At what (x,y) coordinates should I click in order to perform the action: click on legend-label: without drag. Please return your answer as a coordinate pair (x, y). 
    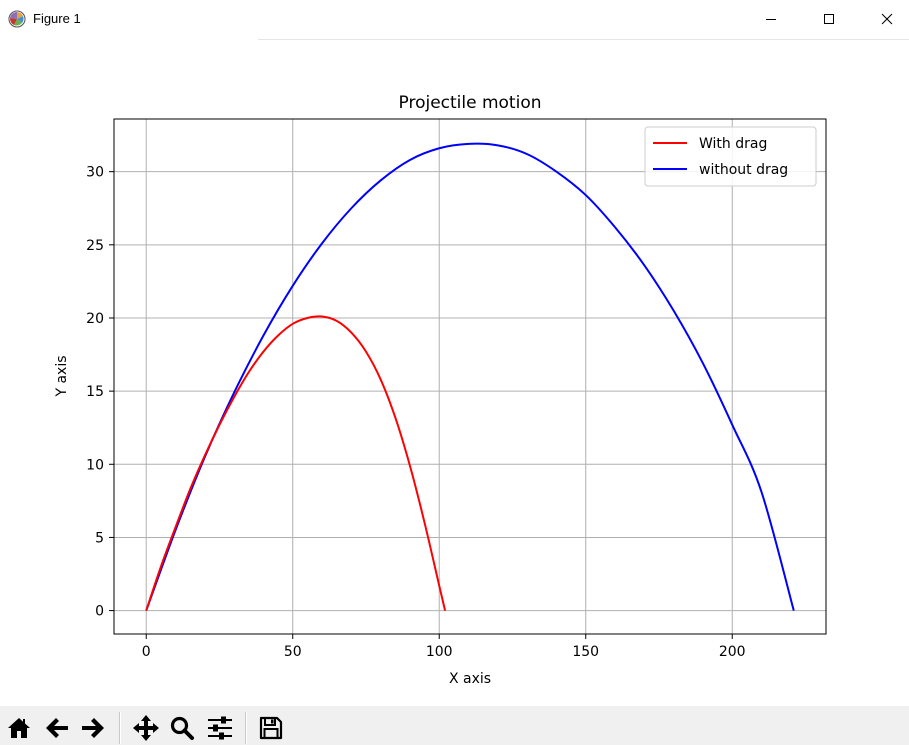
    Looking at the image, I should click on (743, 170).